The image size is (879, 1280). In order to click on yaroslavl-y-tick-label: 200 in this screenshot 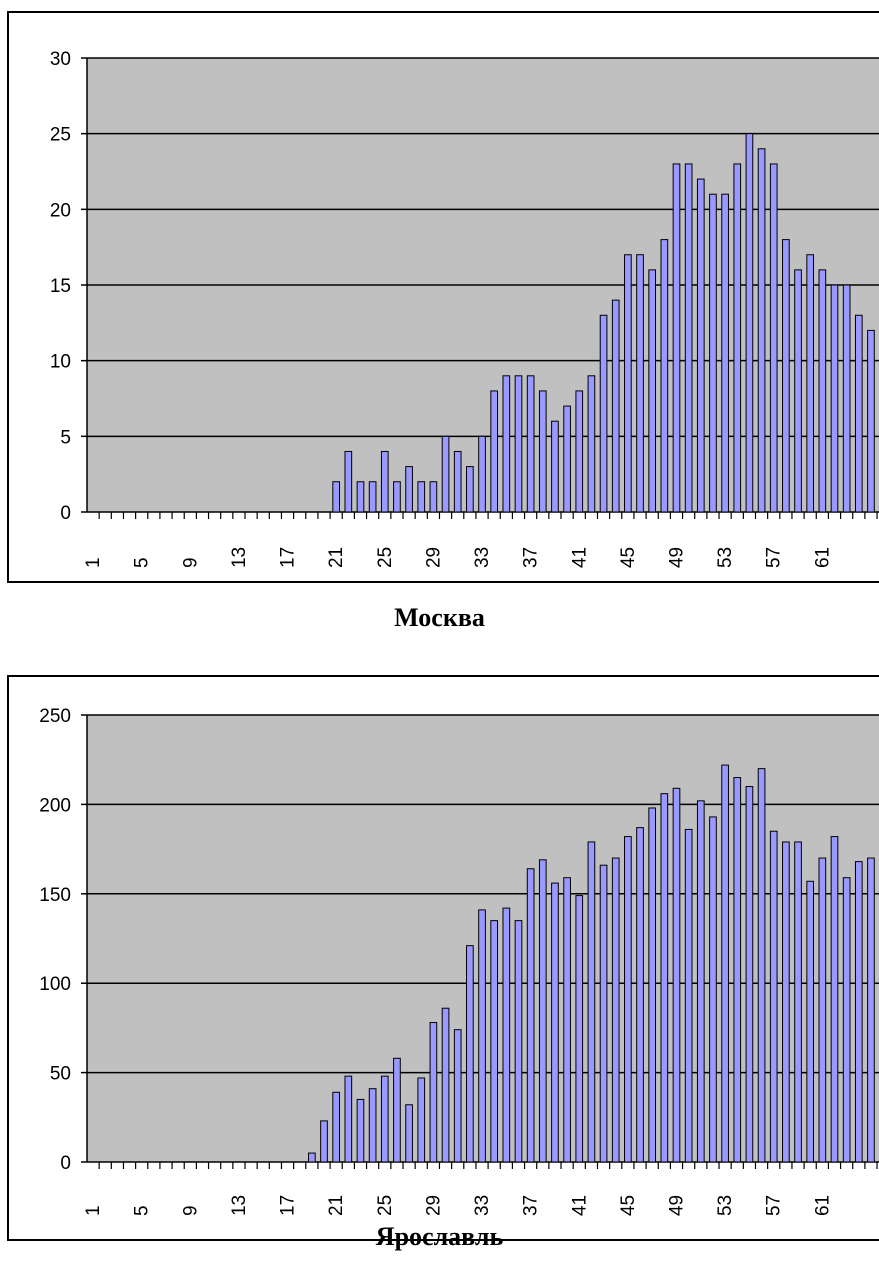, I will do `click(55, 805)`.